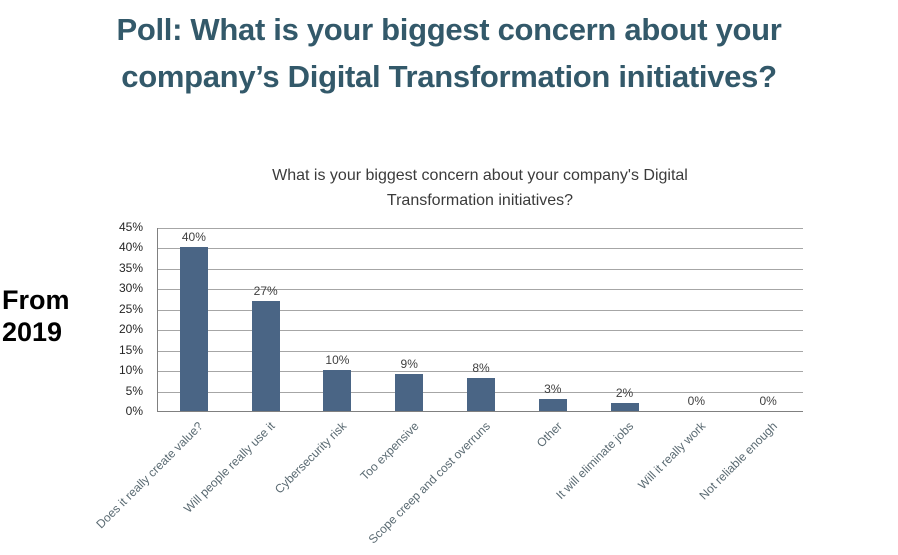 This screenshot has width=898, height=555. Describe the element at coordinates (130, 267) in the screenshot. I see `y-tick-label: 35%` at that location.